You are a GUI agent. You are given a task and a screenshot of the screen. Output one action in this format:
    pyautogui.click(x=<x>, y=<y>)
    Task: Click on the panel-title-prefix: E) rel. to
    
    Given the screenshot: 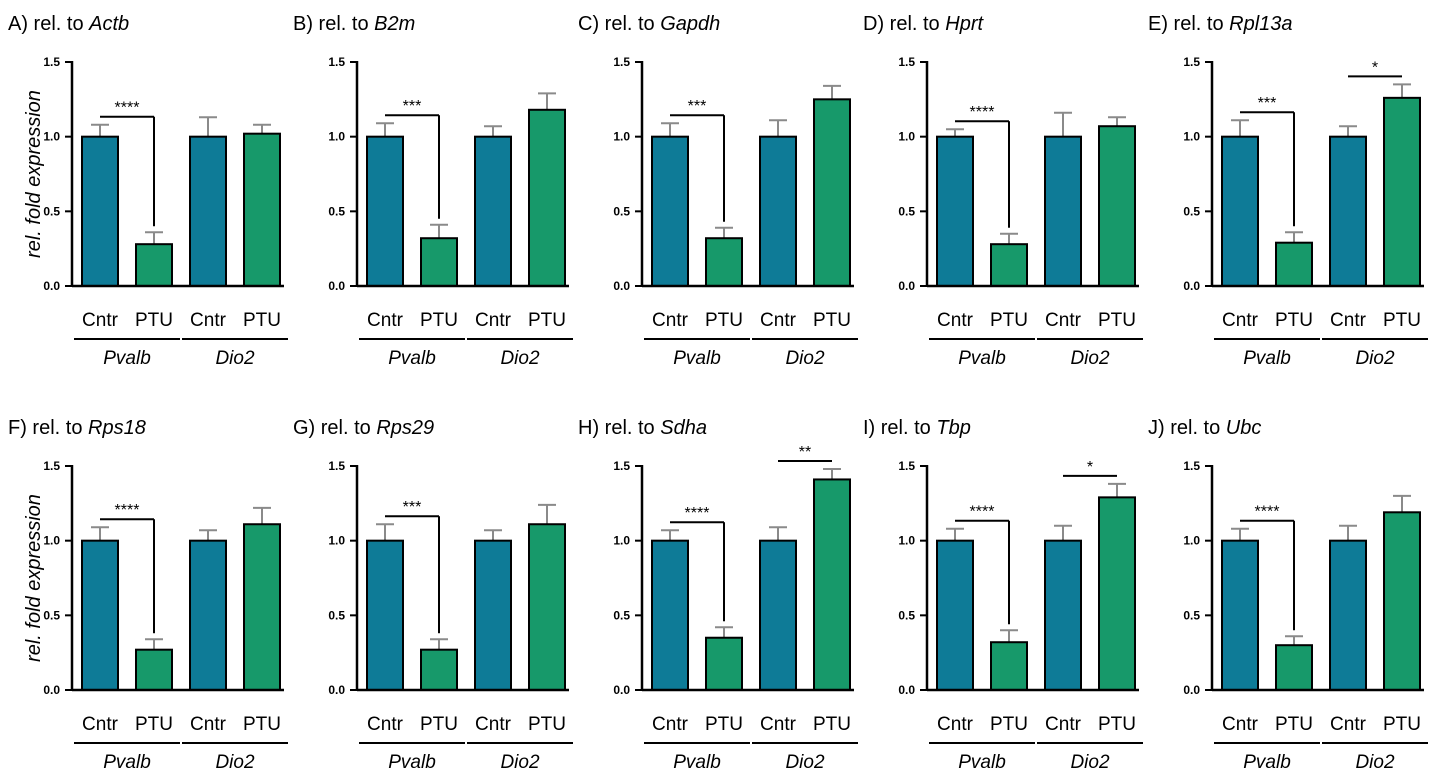 What is the action you would take?
    pyautogui.click(x=1188, y=24)
    